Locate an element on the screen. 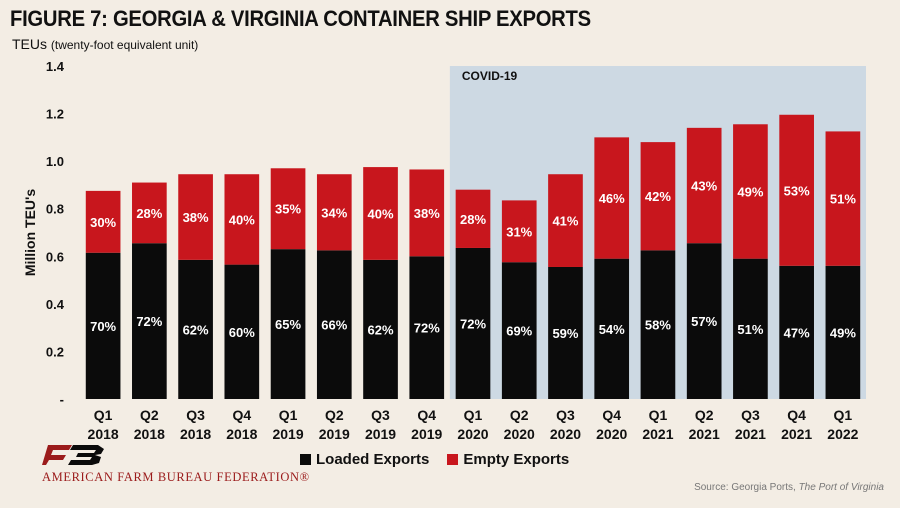  legend-item-loaded: Loaded Exports is located at coordinates (364, 459).